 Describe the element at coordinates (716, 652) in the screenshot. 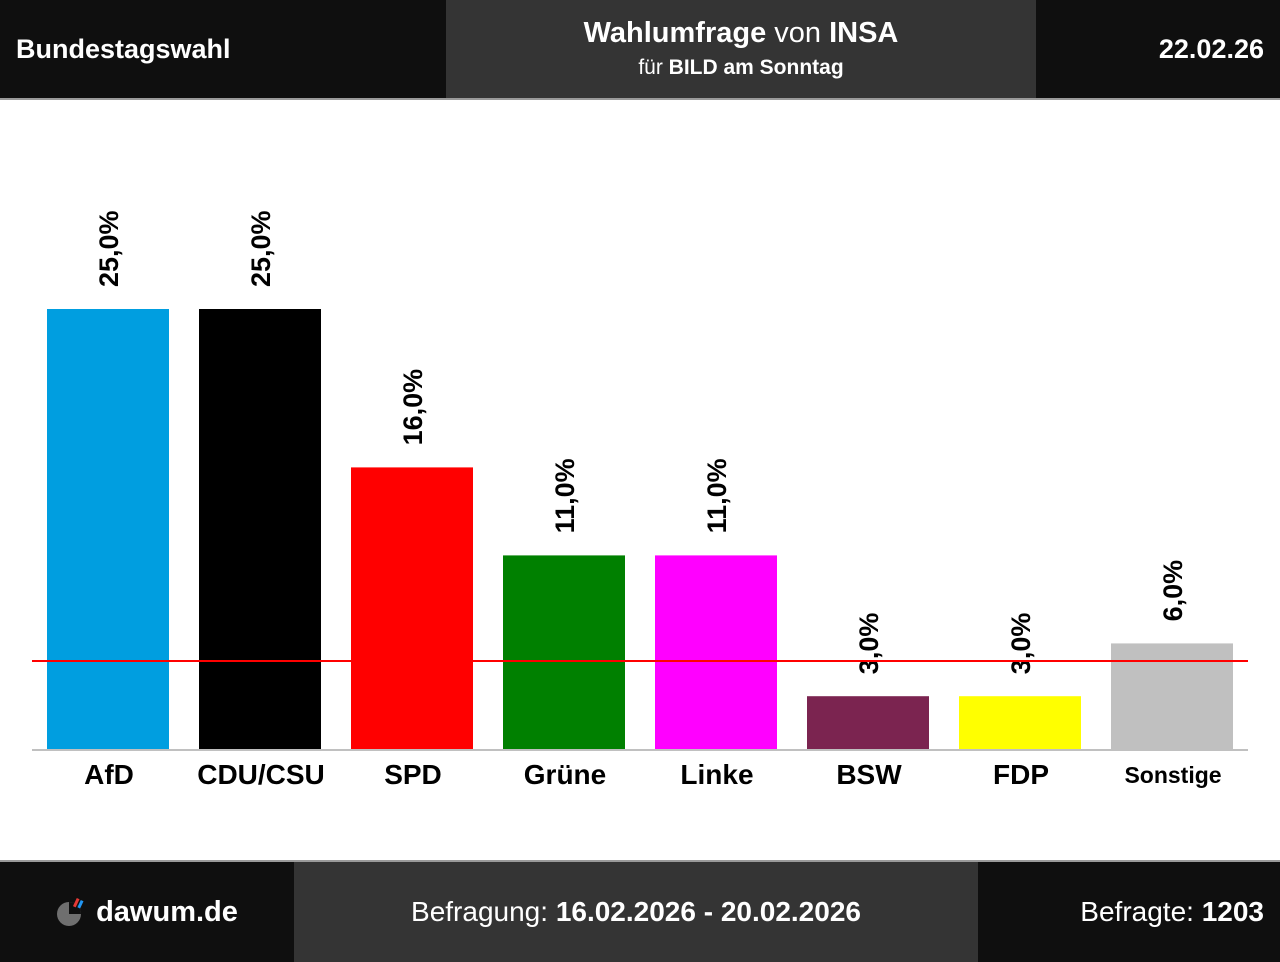

I see `bar-linke` at that location.